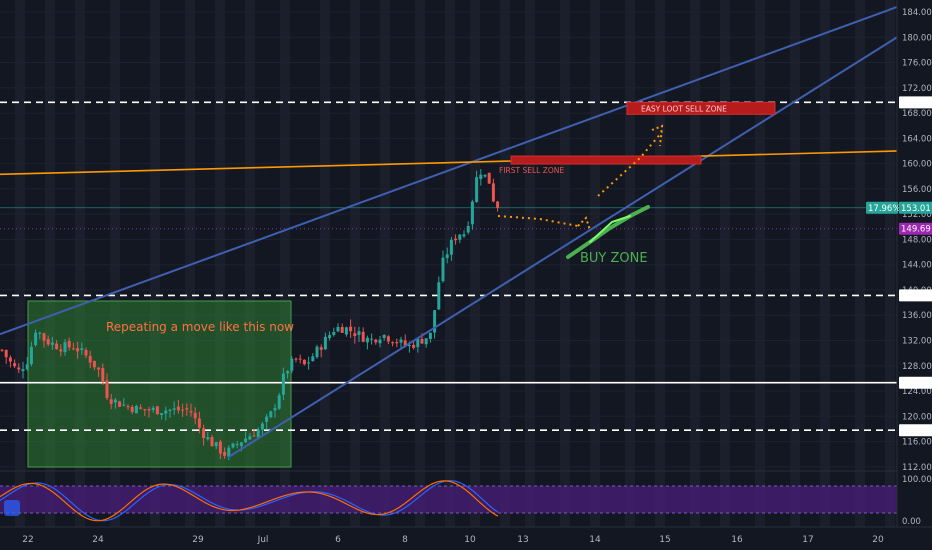 The width and height of the screenshot is (932, 550). Describe the element at coordinates (12, 508) in the screenshot. I see `indicator-collapse-icon` at that location.